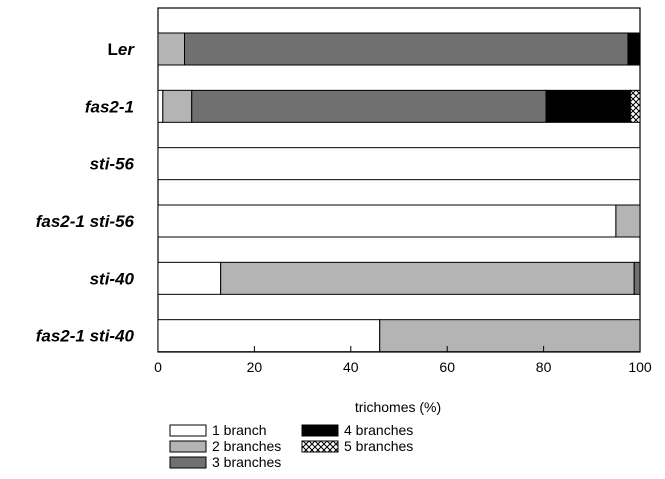  I want to click on category-label: sti-40, so click(112, 278).